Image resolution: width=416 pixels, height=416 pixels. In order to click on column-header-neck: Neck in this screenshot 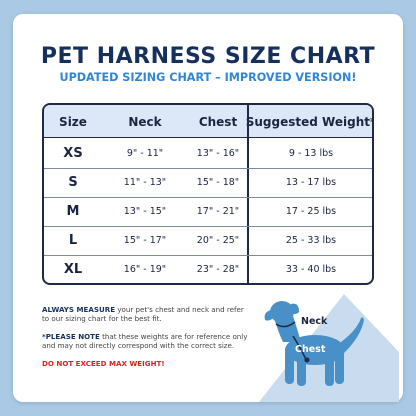, I will do `click(145, 121)`.